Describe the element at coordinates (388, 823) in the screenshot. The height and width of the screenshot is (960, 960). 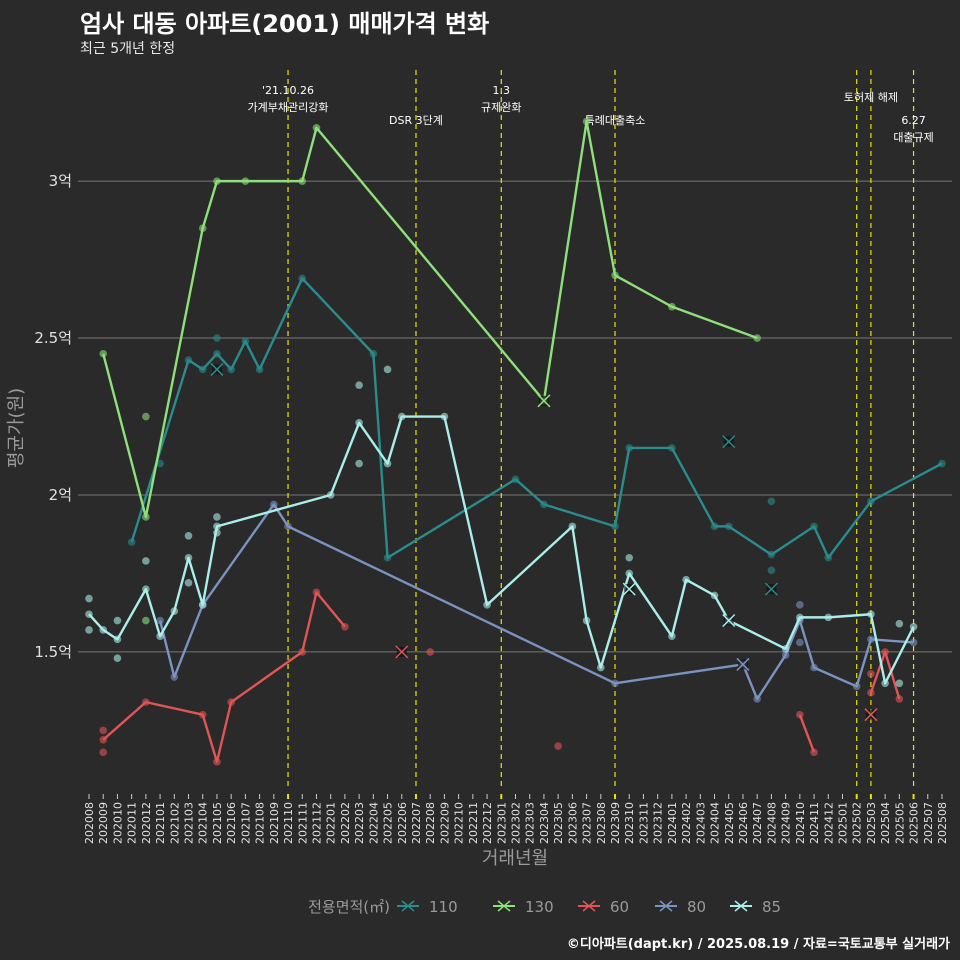
I see `x-tick-label: 202205` at that location.